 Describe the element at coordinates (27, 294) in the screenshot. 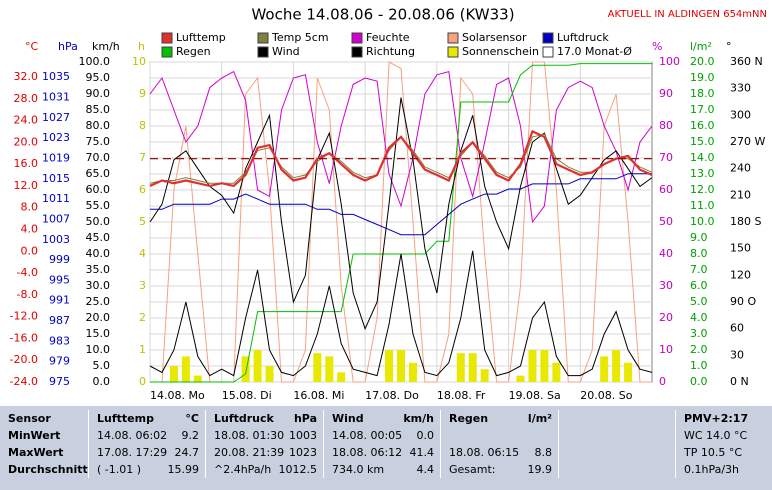

I see `y-tick-label: -8.0` at that location.